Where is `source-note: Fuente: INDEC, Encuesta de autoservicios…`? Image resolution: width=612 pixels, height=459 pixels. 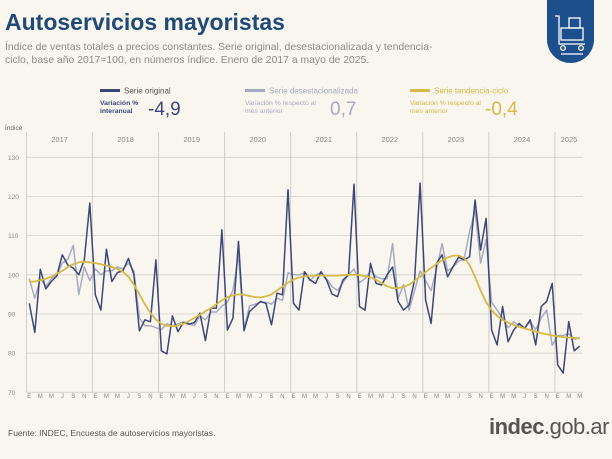 source-note: Fuente: INDEC, Encuesta de autoservicios… is located at coordinates (112, 433).